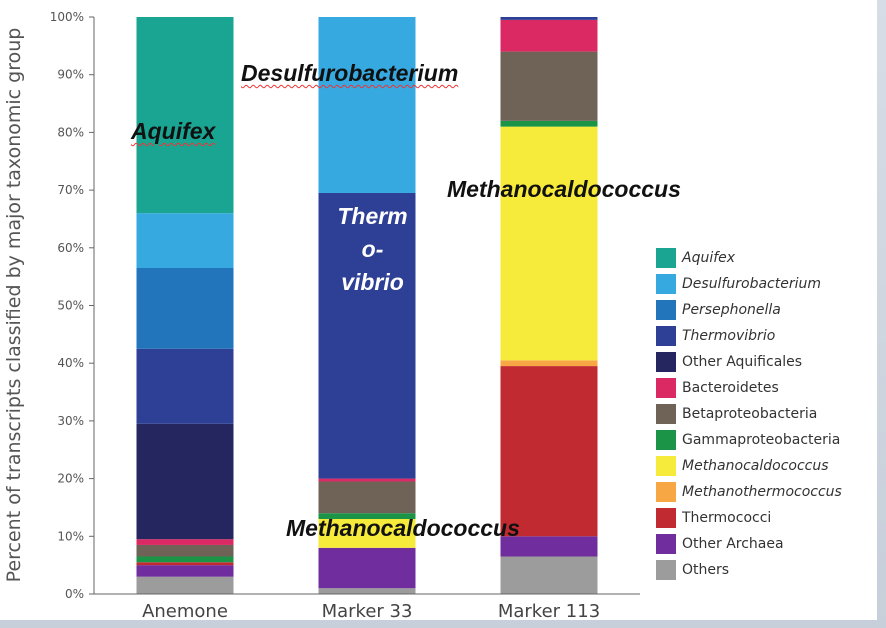 This screenshot has width=886, height=628. I want to click on y-axis: 0% 10% 20% 30% 40% 50% 60% 70% 80% 90% 100%, so click(72, 305).